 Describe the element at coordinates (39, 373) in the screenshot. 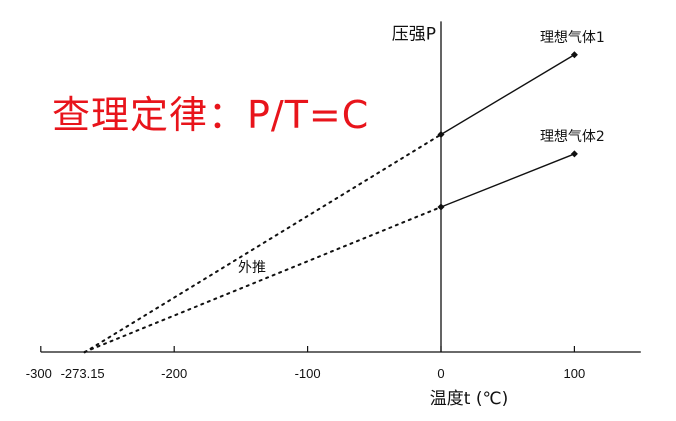

I see `x-tick-label: -300` at that location.